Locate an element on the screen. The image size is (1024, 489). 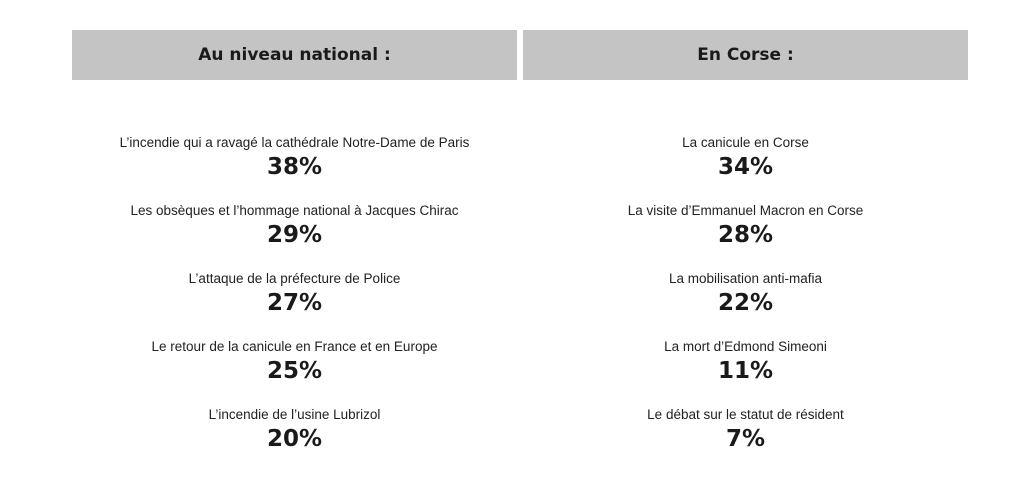
national-header-title: Au niveau national : is located at coordinates (294, 55).